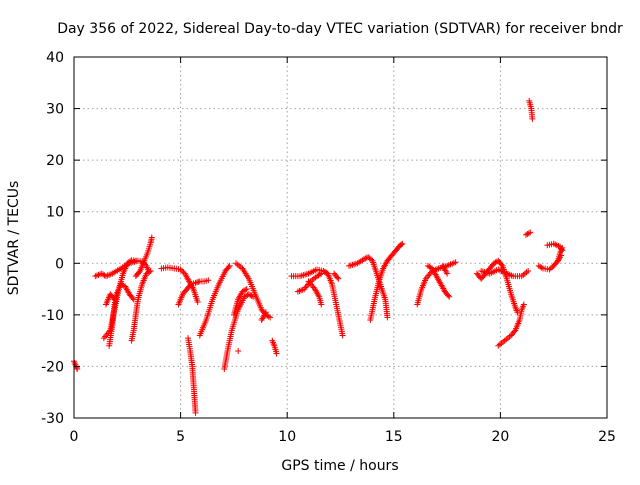  I want to click on series-s13, so click(238, 350).